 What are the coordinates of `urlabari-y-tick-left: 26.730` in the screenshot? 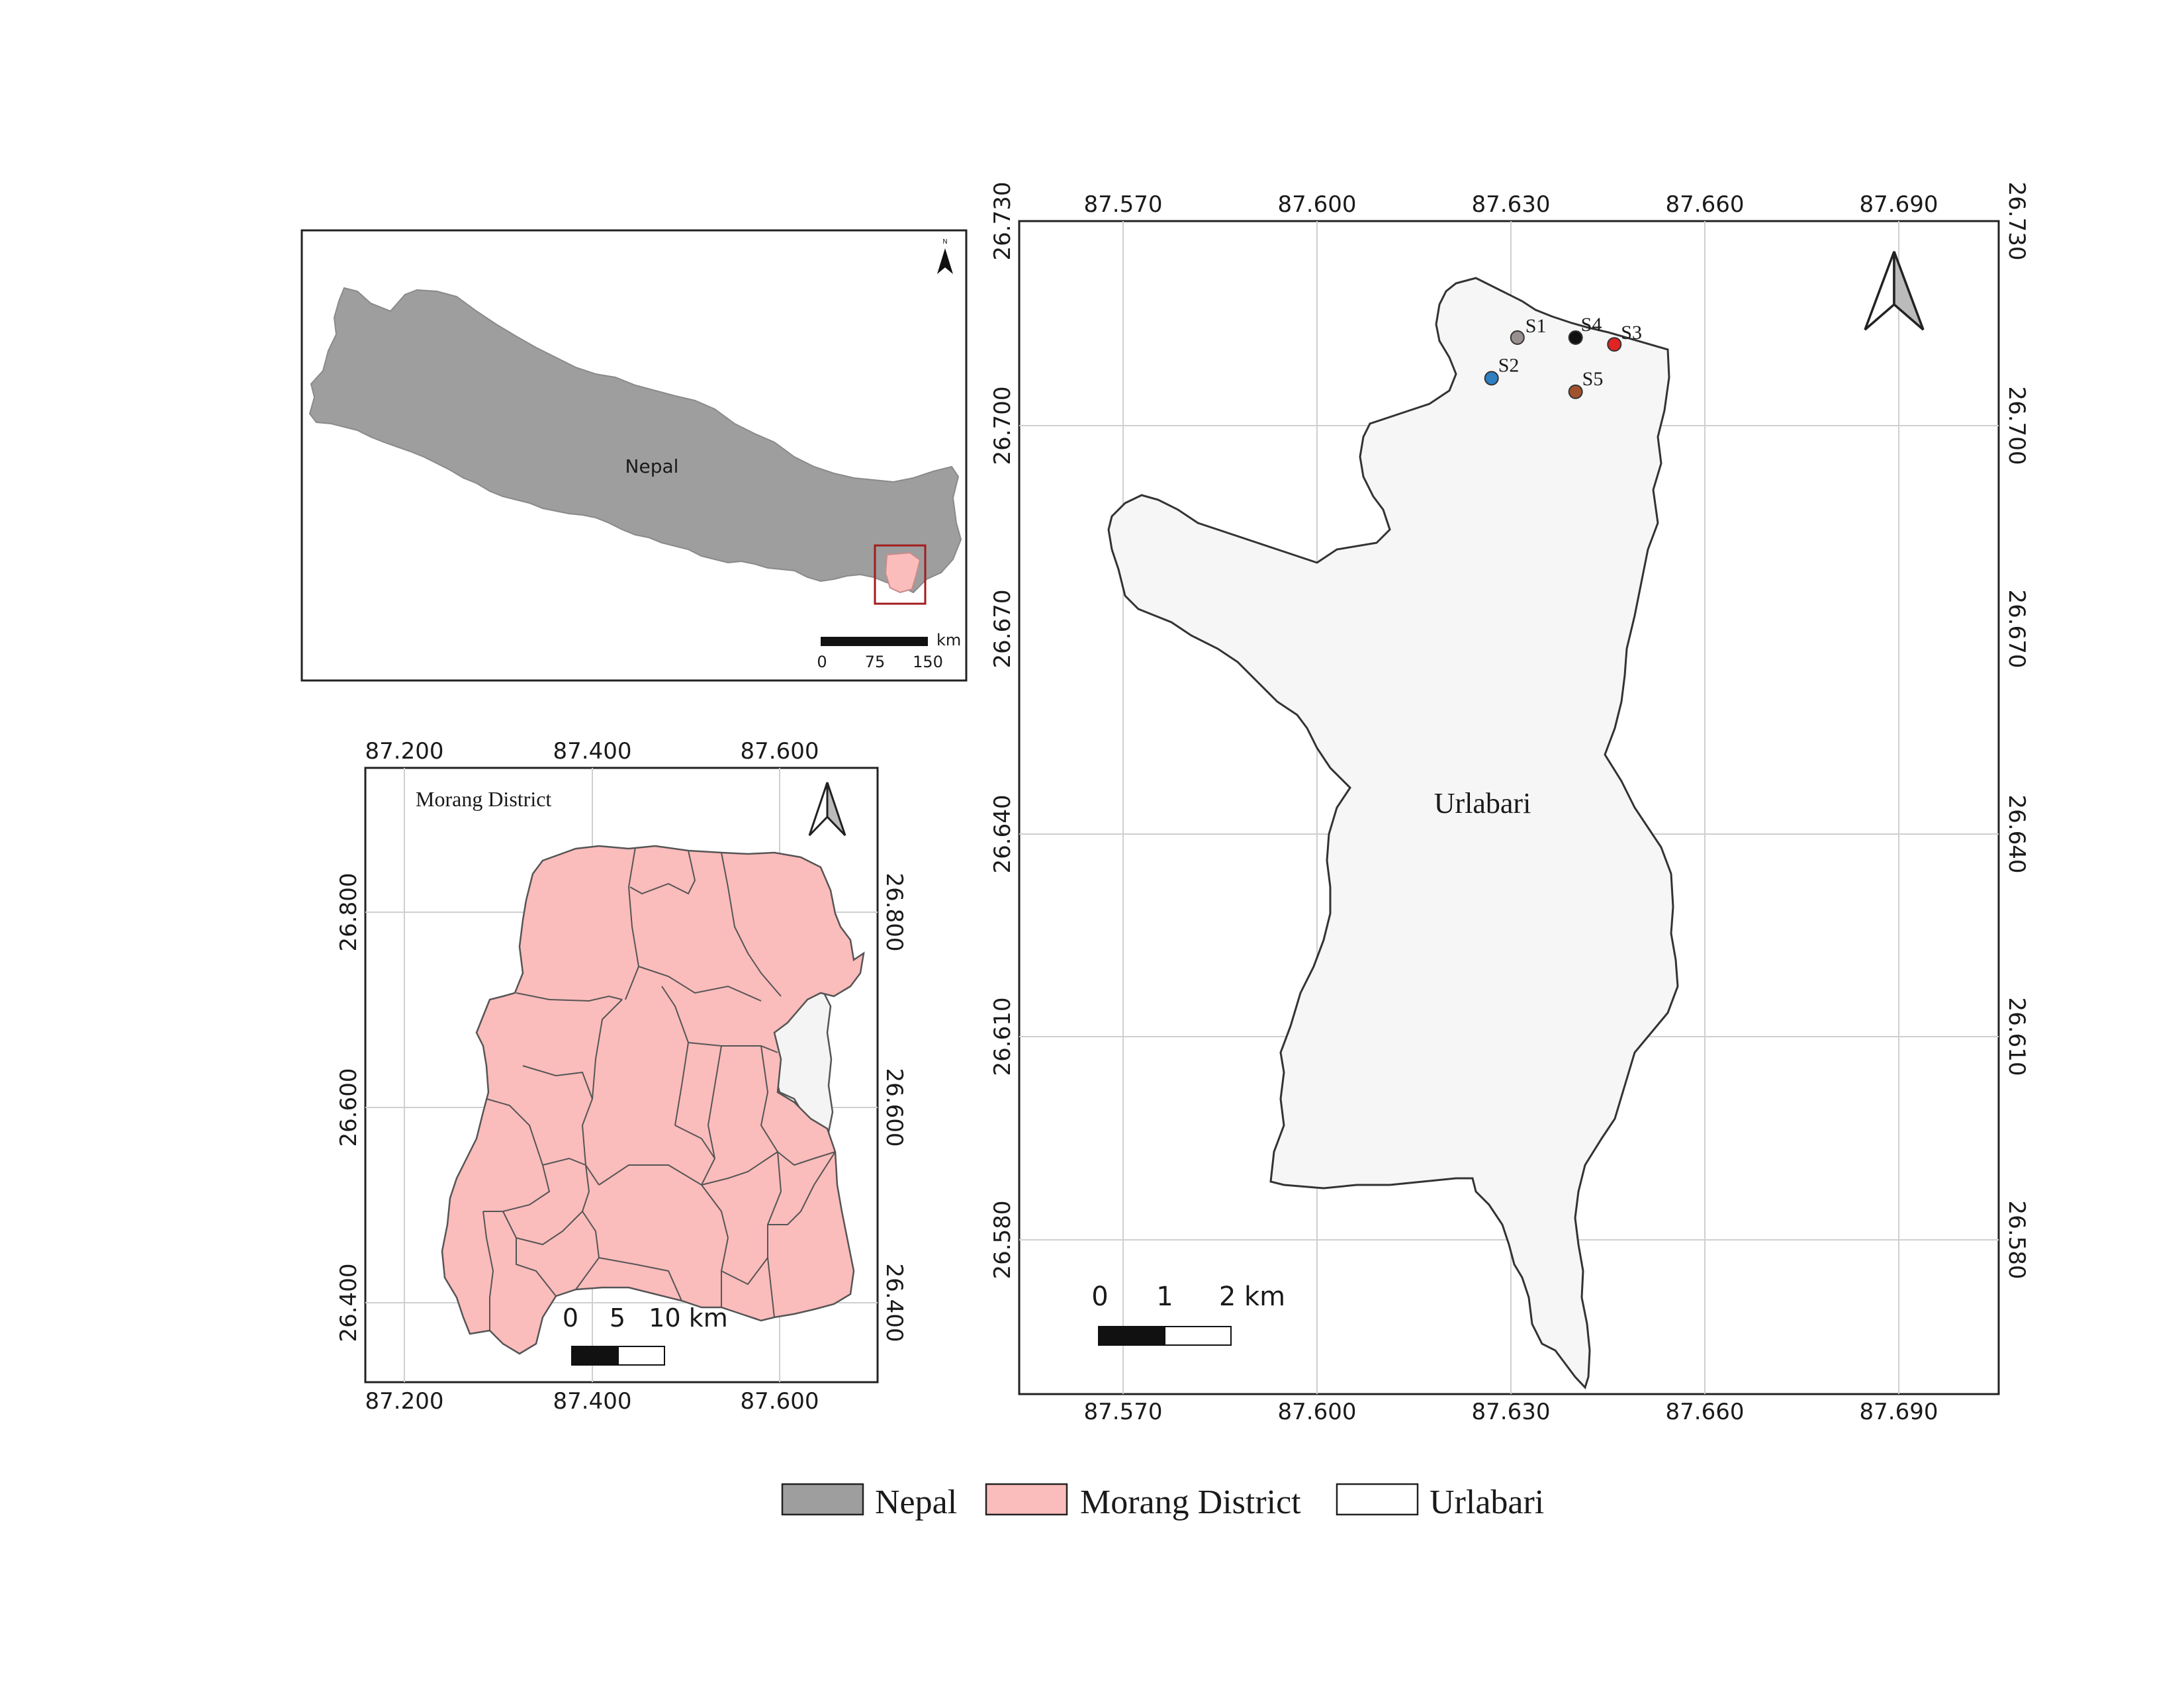 It's located at (1002, 221).